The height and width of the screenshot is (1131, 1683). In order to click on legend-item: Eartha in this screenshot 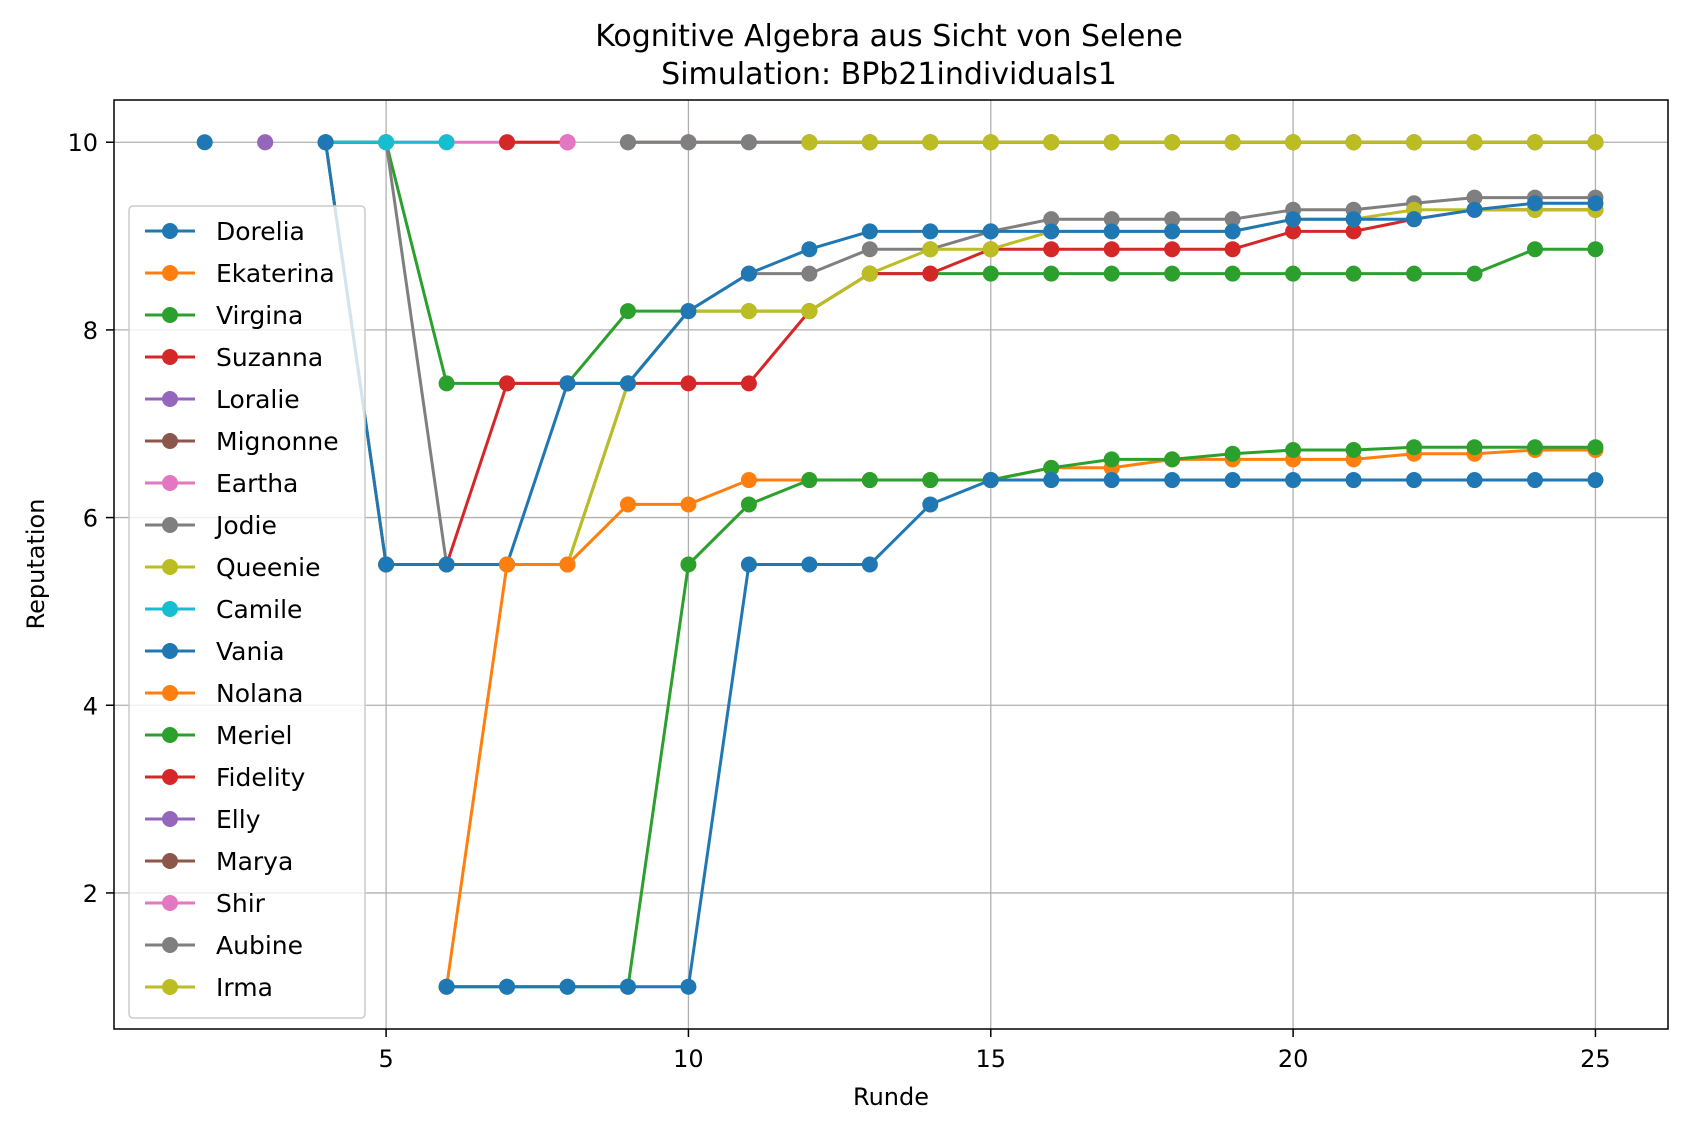, I will do `click(221, 483)`.